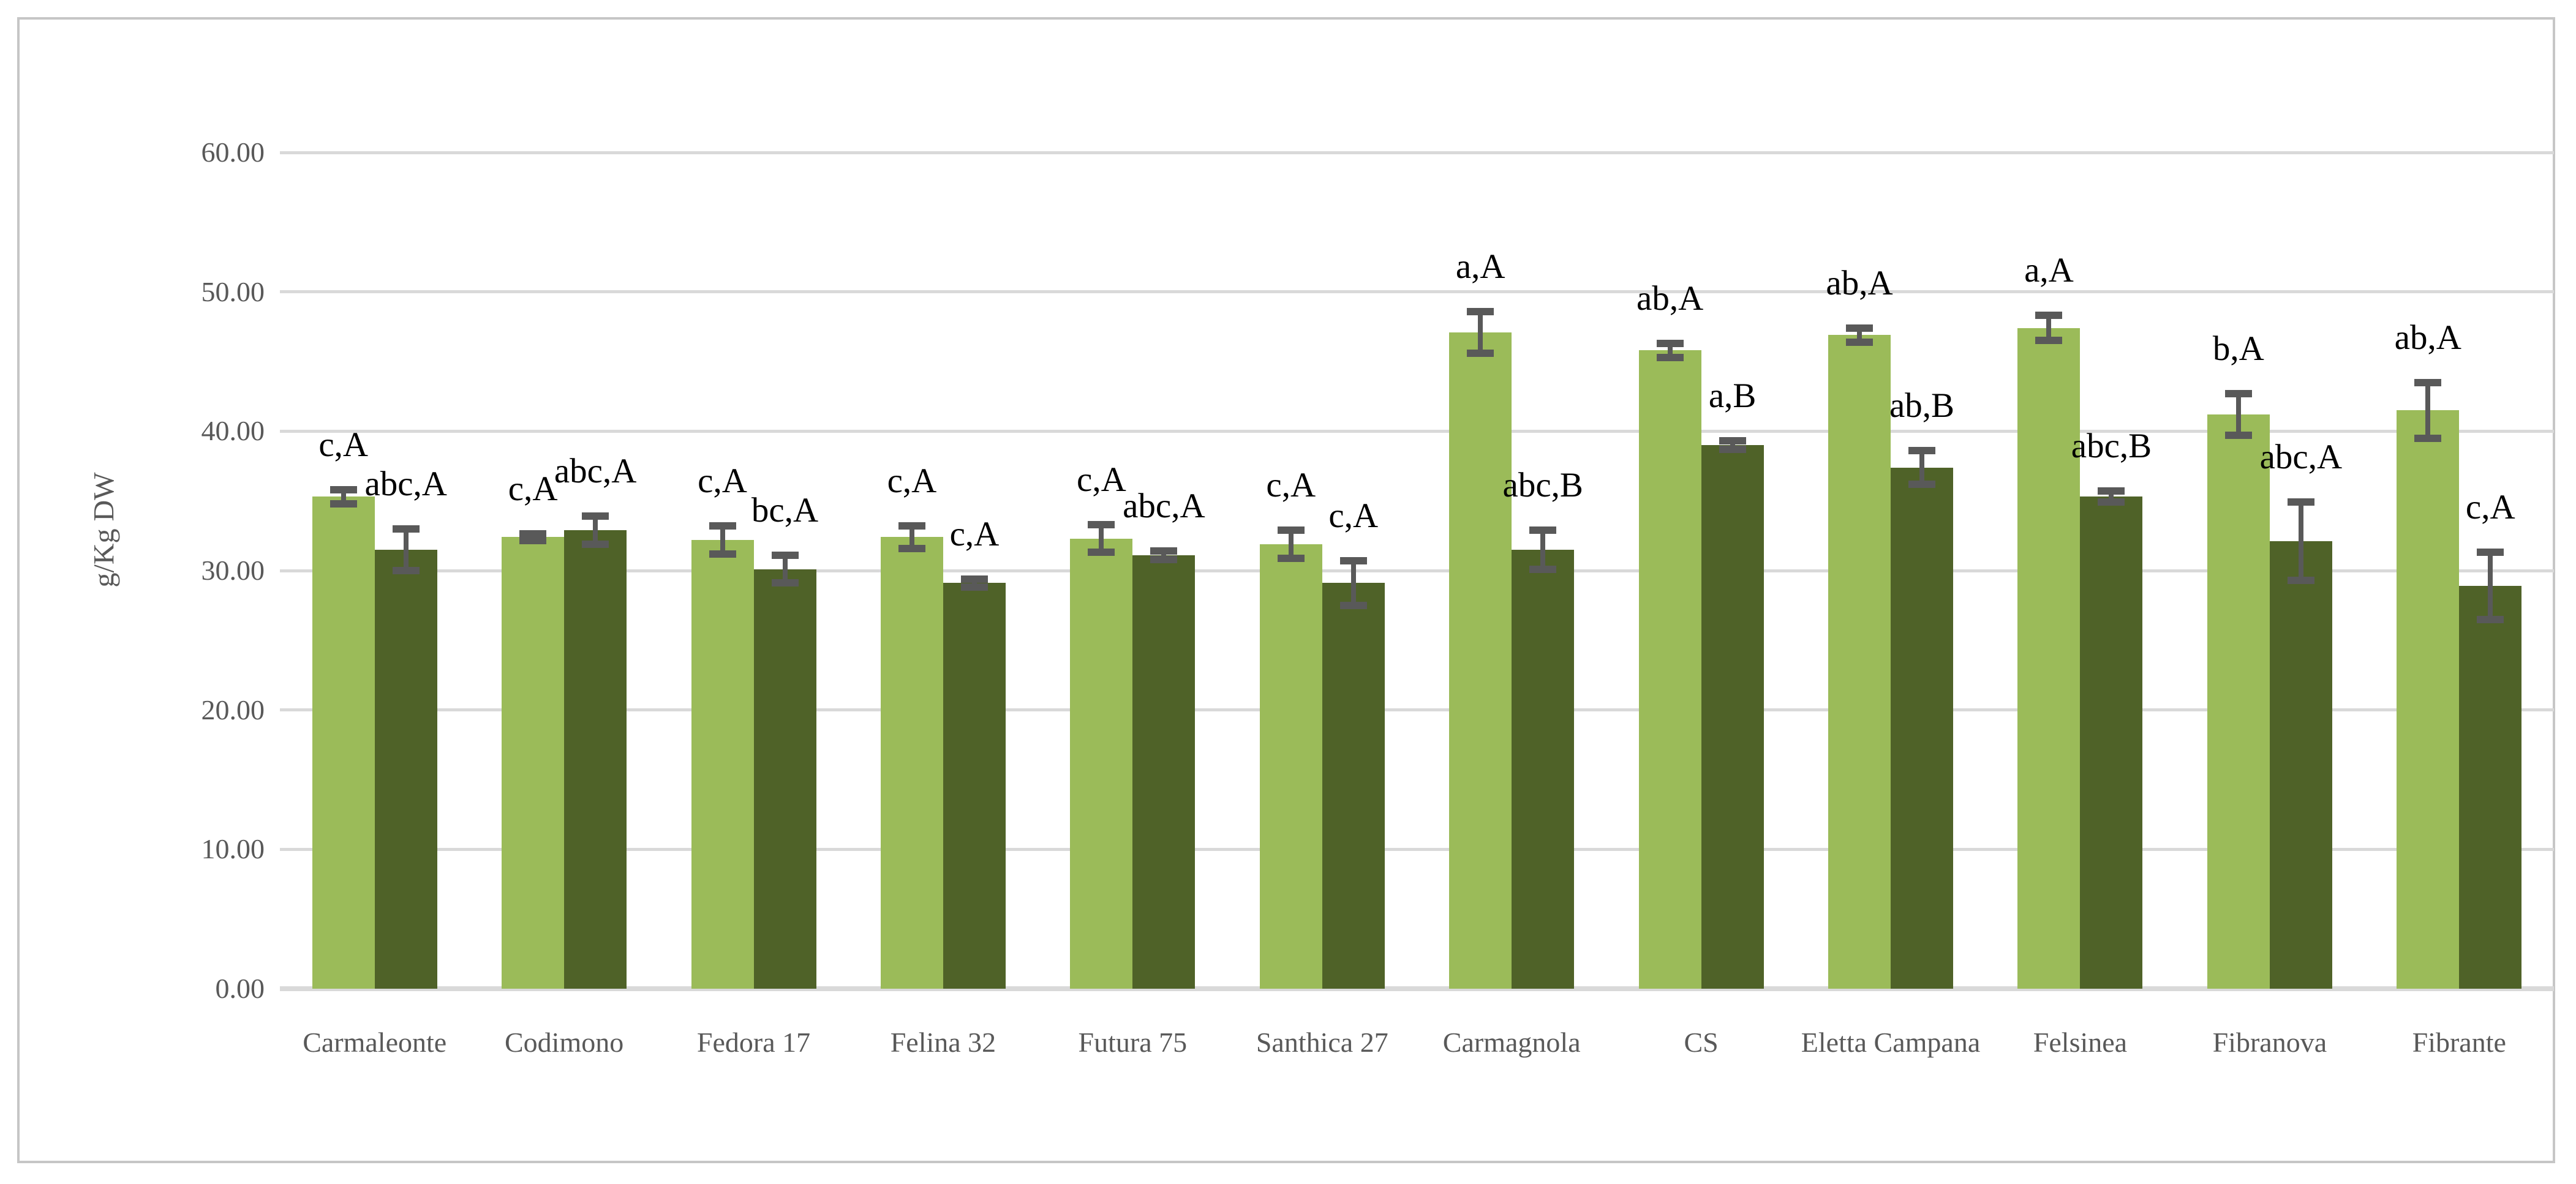 Image resolution: width=2576 pixels, height=1184 pixels. Describe the element at coordinates (2269, 1043) in the screenshot. I see `category-label: Fibranova` at that location.